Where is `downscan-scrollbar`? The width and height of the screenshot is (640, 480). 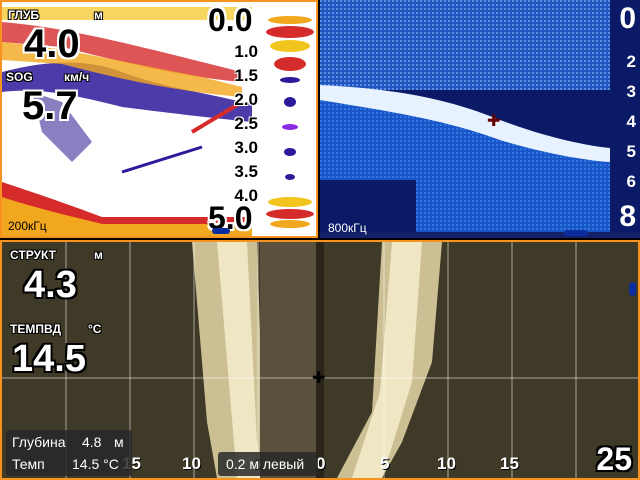
downscan-scrollbar is located at coordinates (576, 233).